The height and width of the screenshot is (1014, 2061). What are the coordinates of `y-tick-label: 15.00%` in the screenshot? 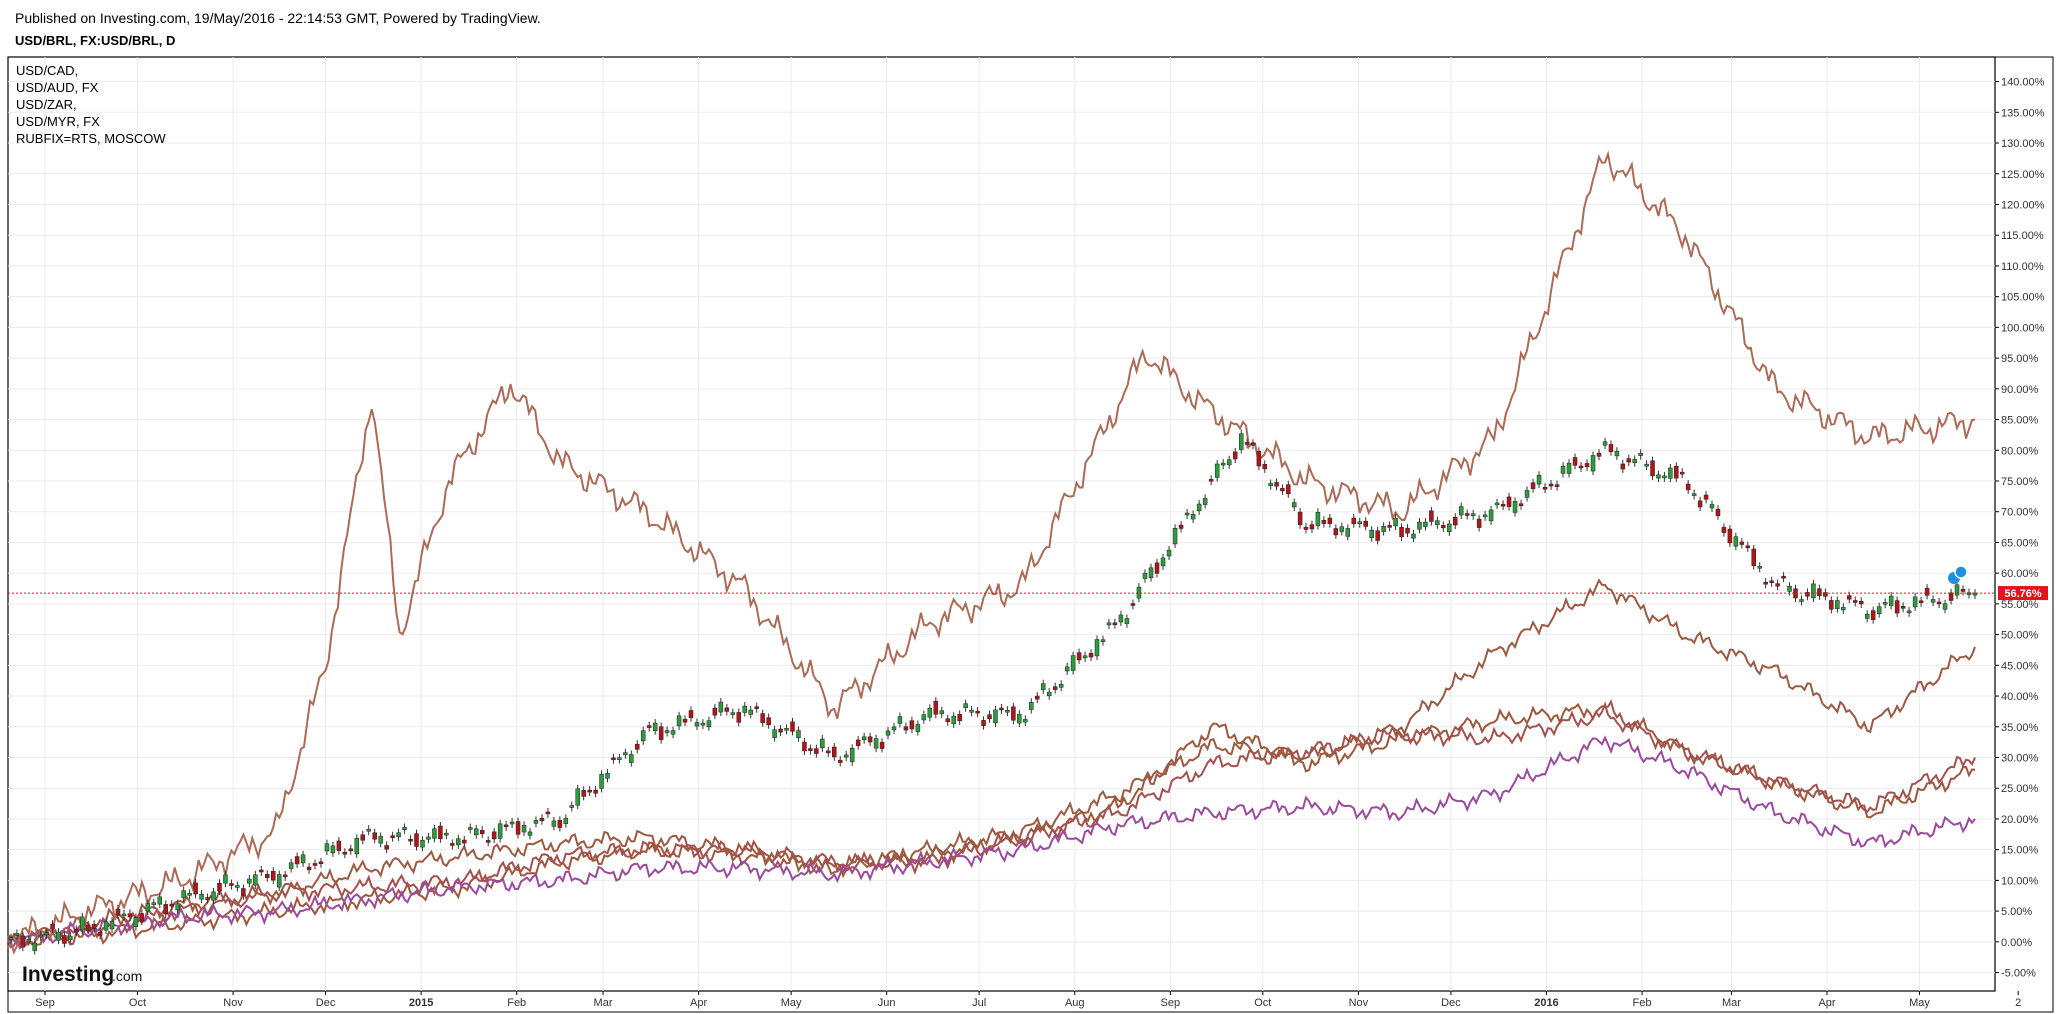 It's located at (2020, 851).